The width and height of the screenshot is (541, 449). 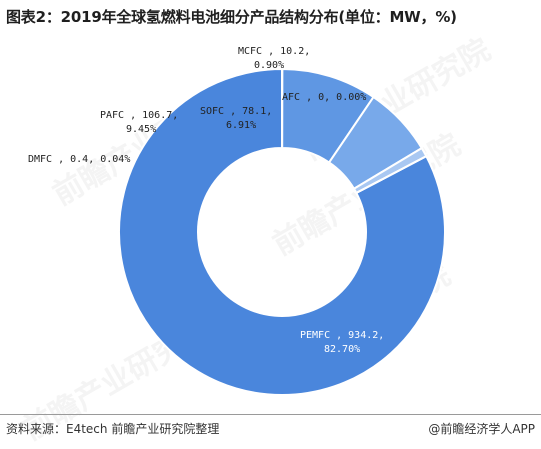 I want to click on source-note: 资料来源：E4tech 前瞻产业研究院整理, so click(x=112, y=428).